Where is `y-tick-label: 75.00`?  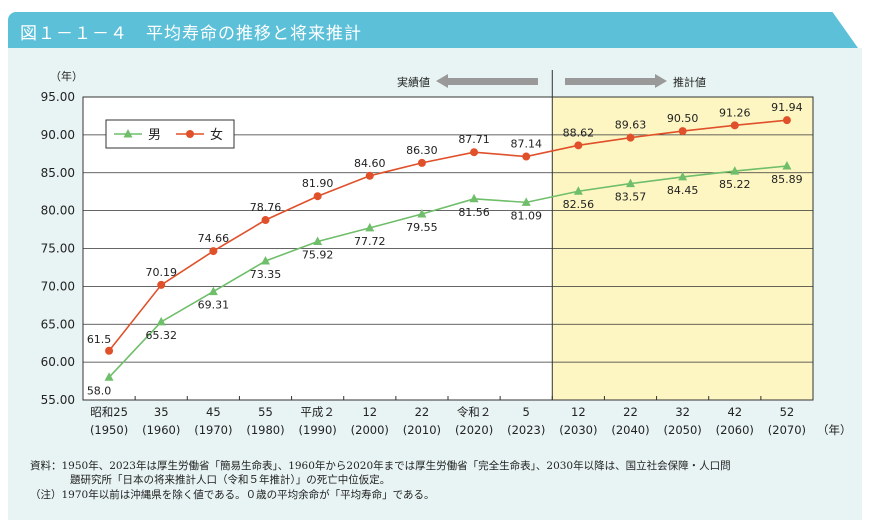 y-tick-label: 75.00 is located at coordinates (58, 249).